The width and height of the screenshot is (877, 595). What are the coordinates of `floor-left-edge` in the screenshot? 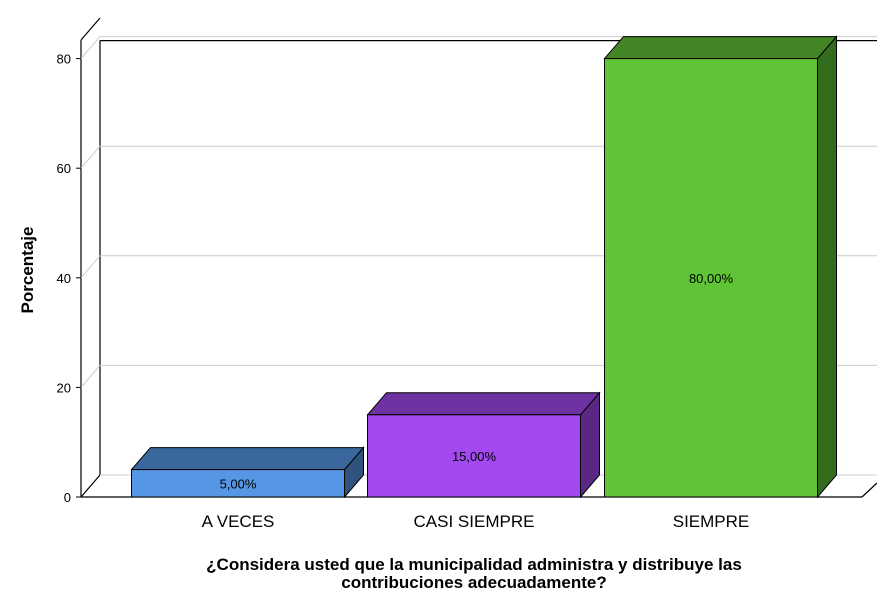 It's located at (90, 486).